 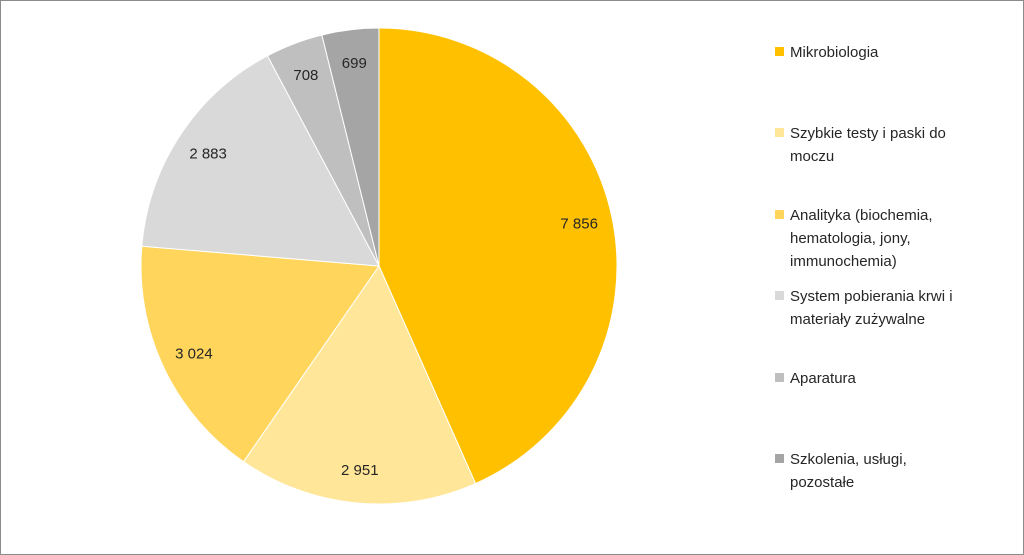 I want to click on legend-label: Szybkie testy i paski do moczu, so click(x=868, y=145).